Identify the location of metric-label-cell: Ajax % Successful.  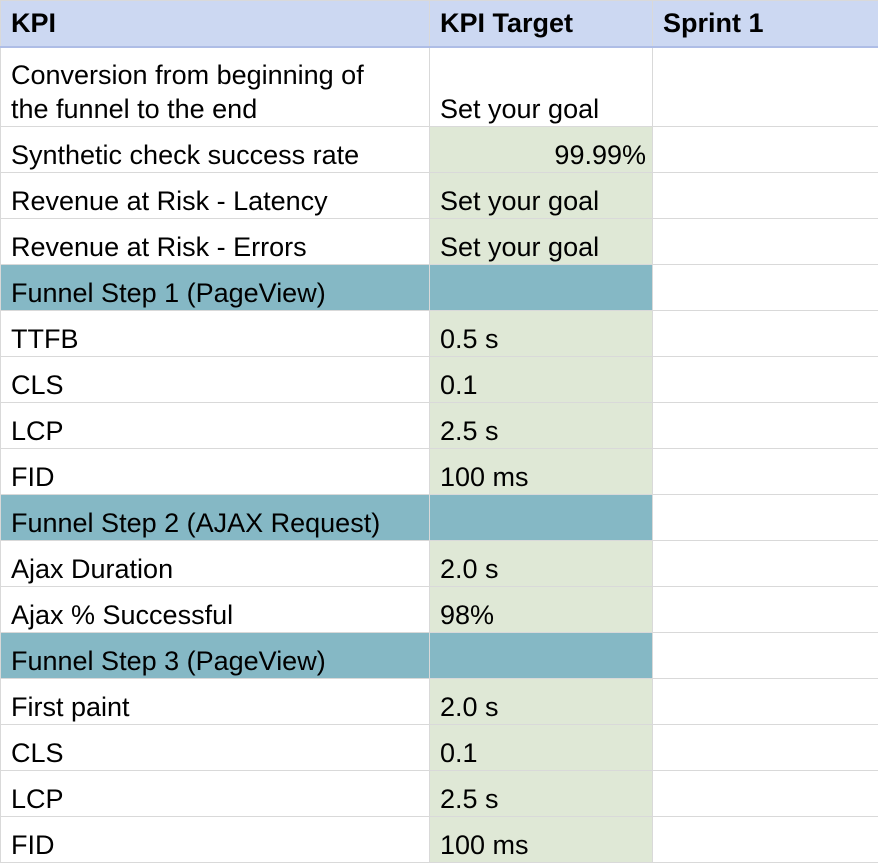
(215, 609).